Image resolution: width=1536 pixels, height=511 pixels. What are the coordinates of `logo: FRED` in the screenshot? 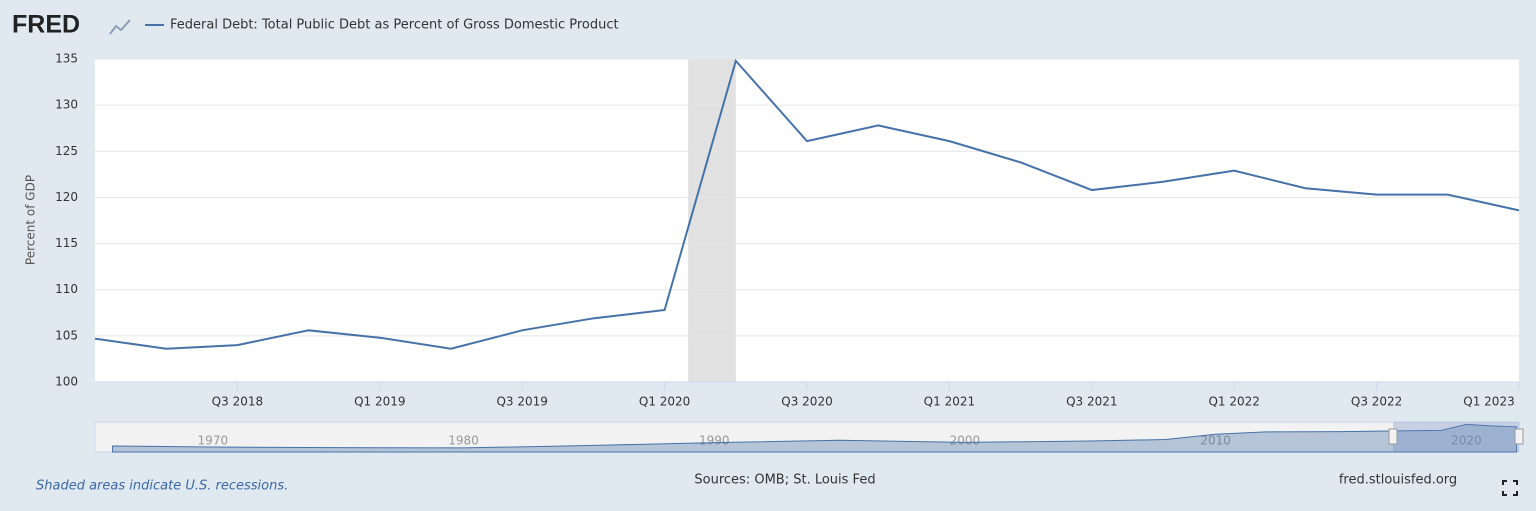 It's located at (46, 25).